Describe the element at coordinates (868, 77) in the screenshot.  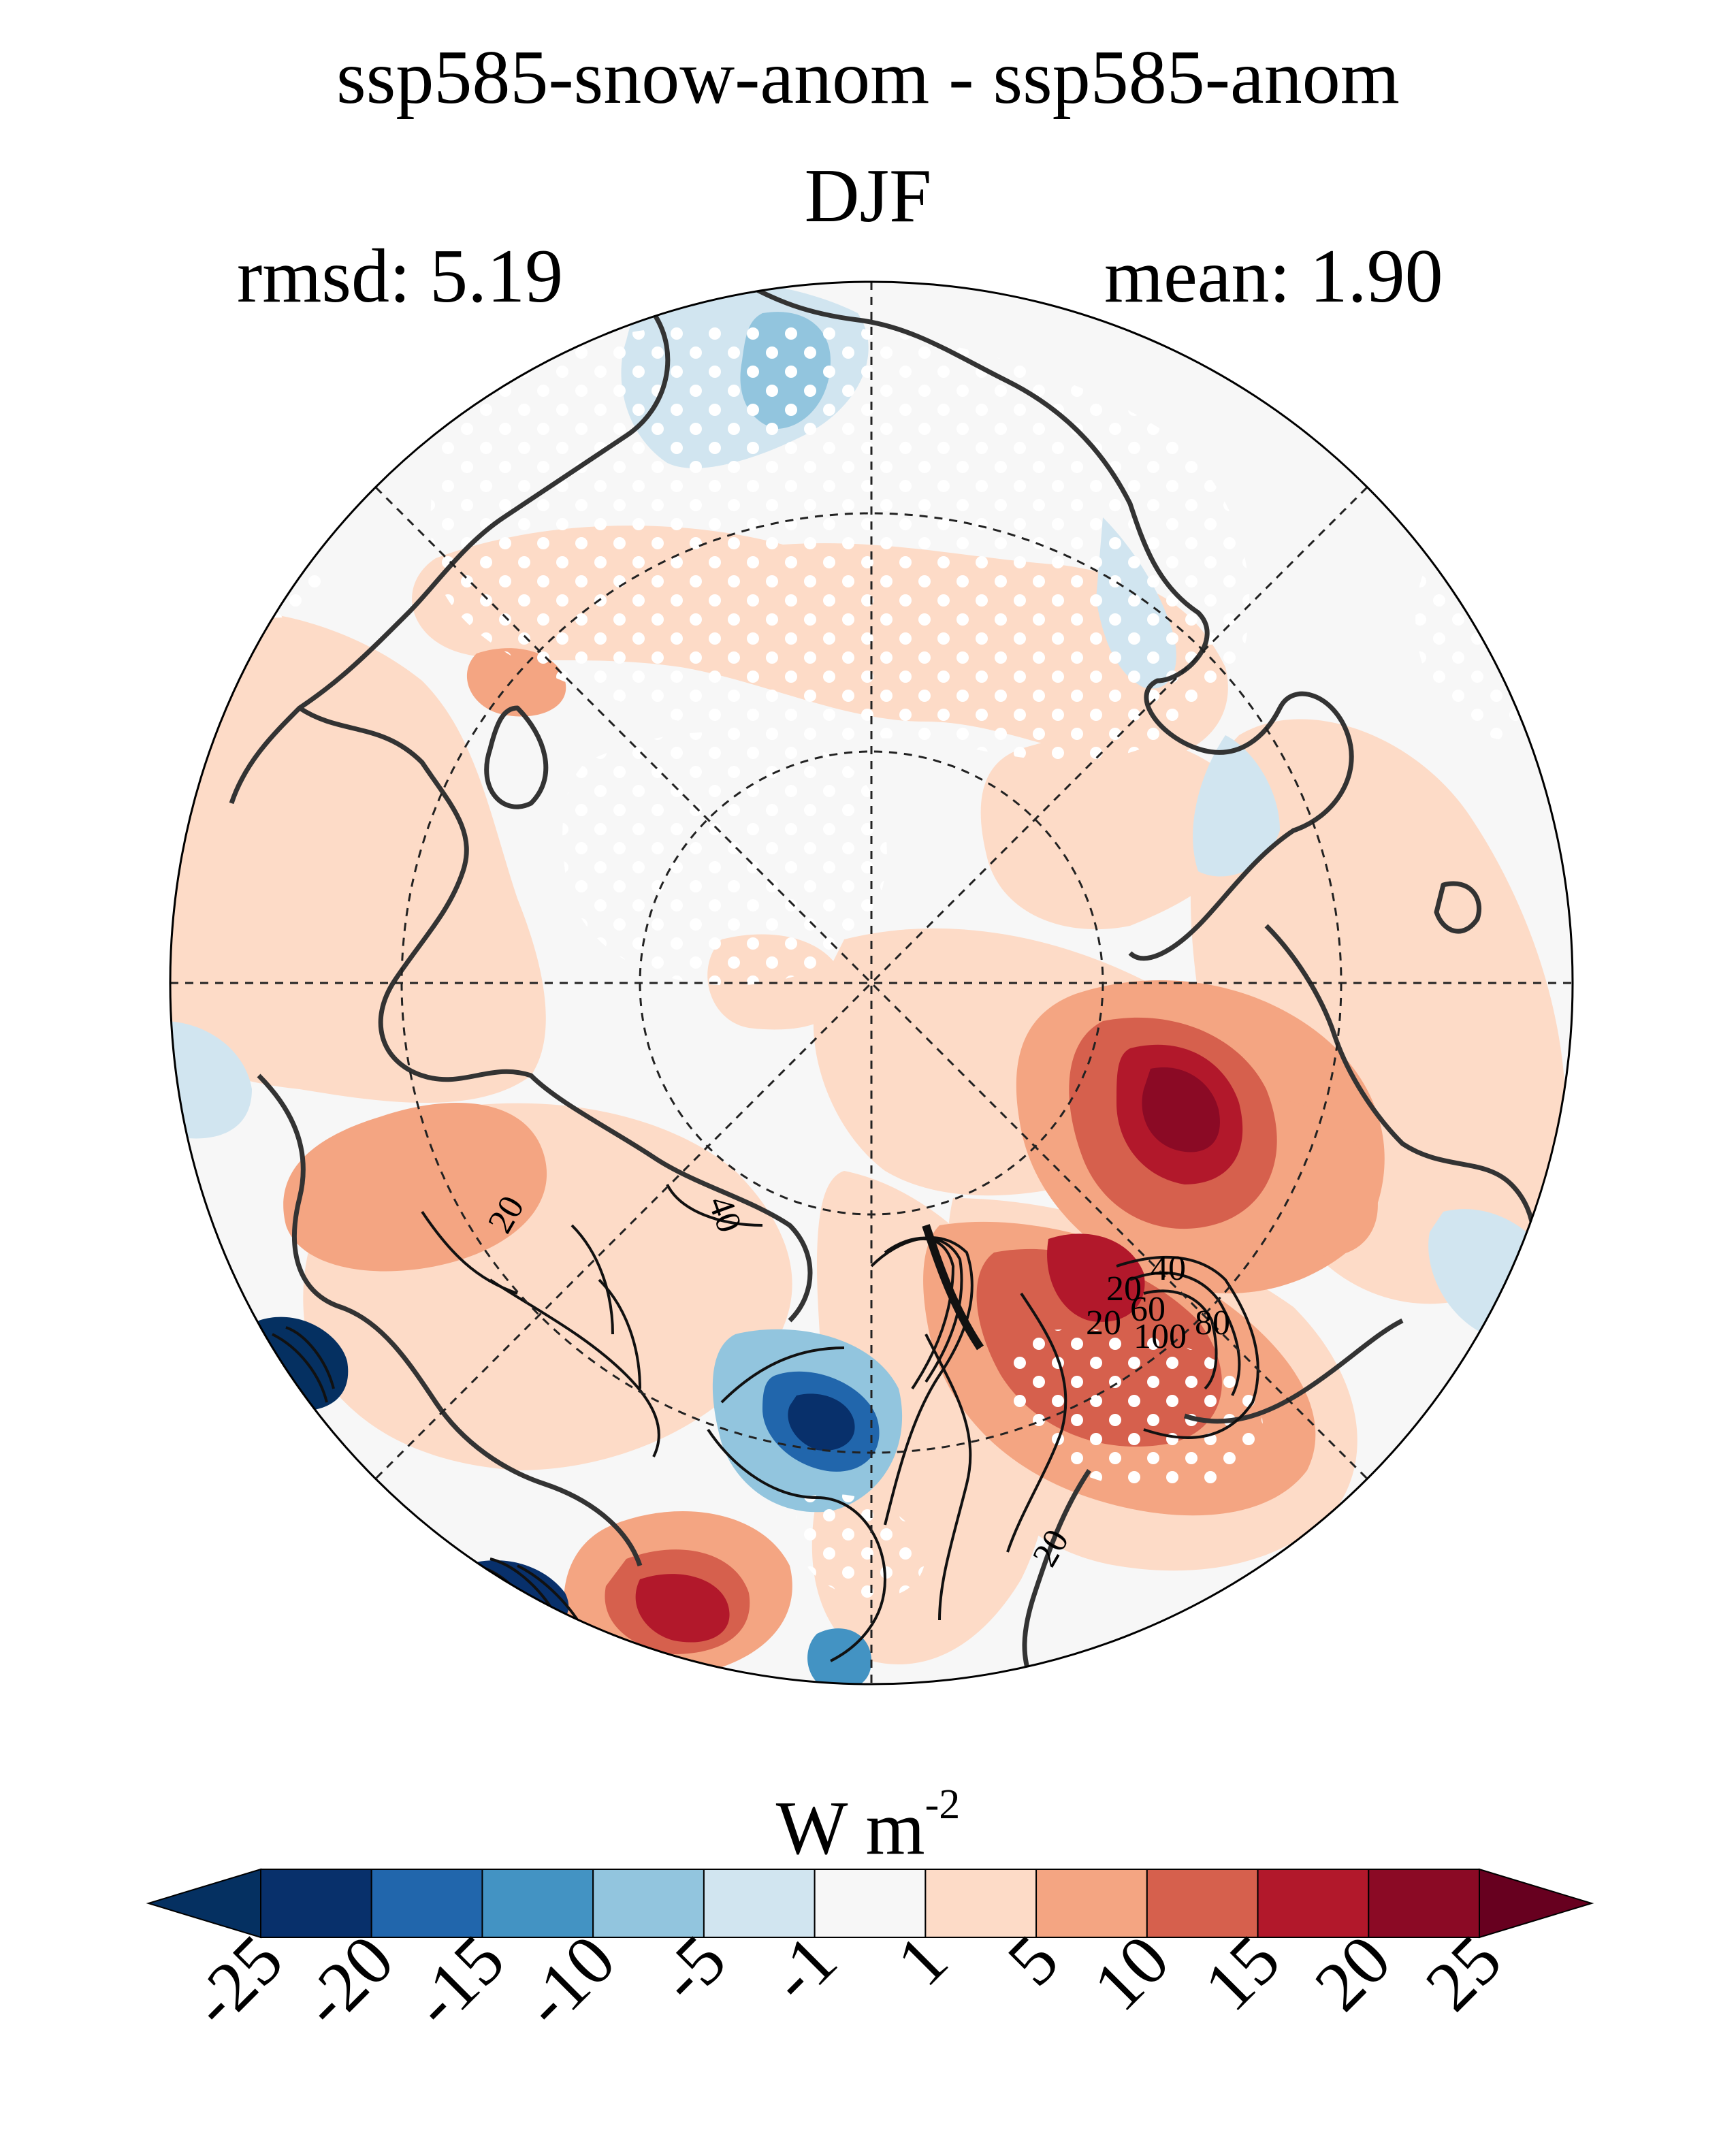
I see `plot-title: ssp585-snow-anom - ssp585-anom` at that location.